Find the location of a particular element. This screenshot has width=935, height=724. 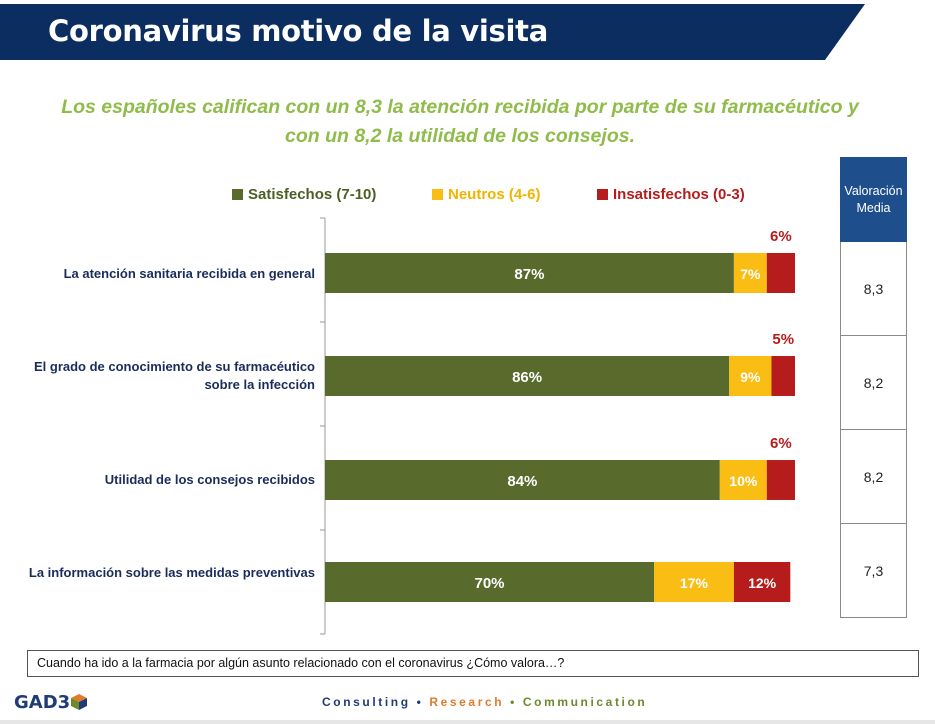

data-label-2-1: 10% is located at coordinates (743, 481).